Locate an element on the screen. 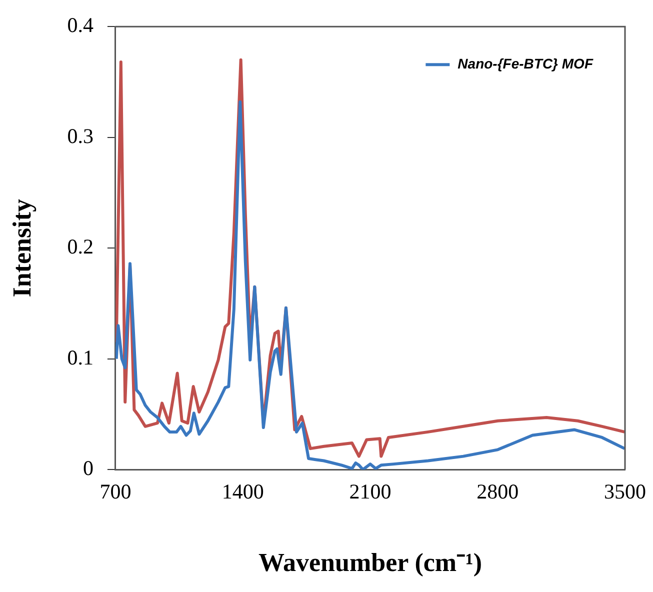 The width and height of the screenshot is (653, 592). y-tick-label: 0.1 is located at coordinates (80, 357).